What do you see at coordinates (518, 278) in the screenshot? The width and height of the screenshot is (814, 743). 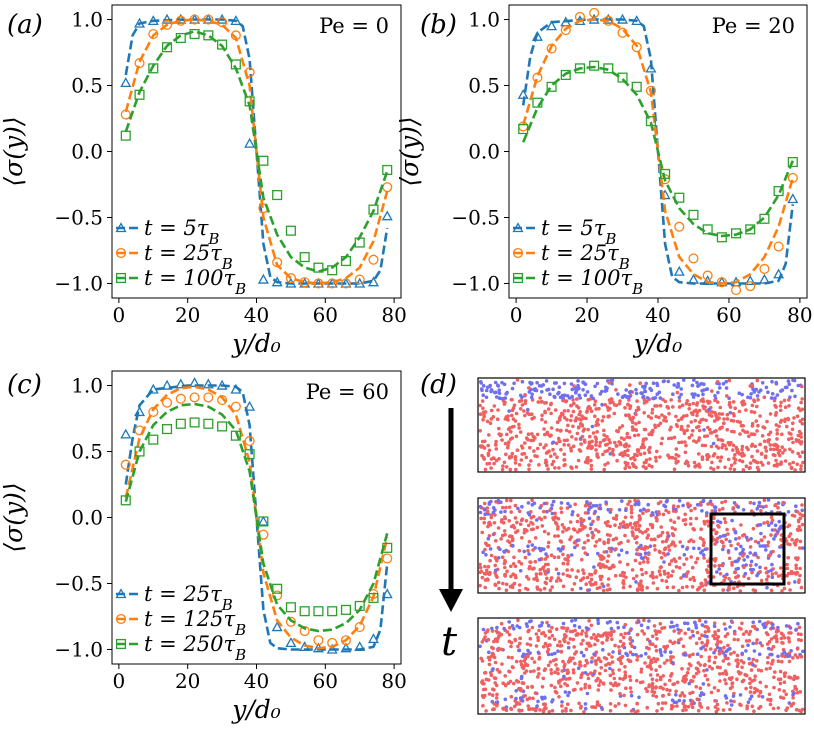 I see `legend-marker` at bounding box center [518, 278].